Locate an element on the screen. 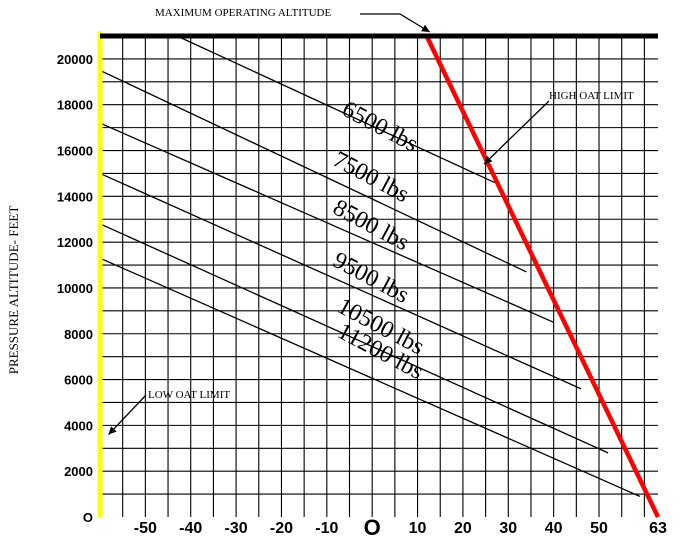 Image resolution: width=680 pixels, height=537 pixels. annotation-low-oat-limit: LOW OAT LIMIT is located at coordinates (189, 395).